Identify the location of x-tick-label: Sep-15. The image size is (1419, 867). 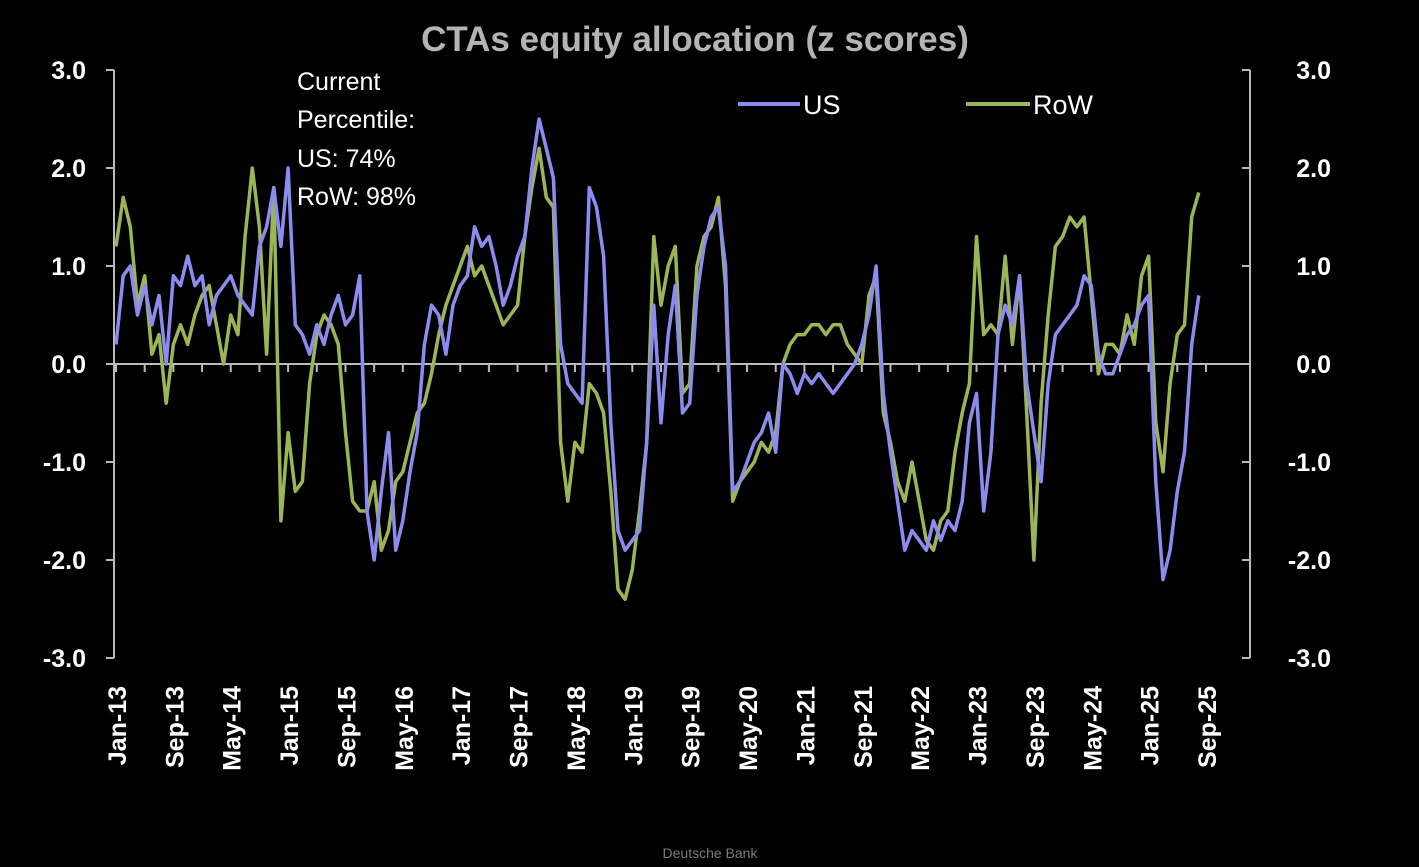
(347, 727).